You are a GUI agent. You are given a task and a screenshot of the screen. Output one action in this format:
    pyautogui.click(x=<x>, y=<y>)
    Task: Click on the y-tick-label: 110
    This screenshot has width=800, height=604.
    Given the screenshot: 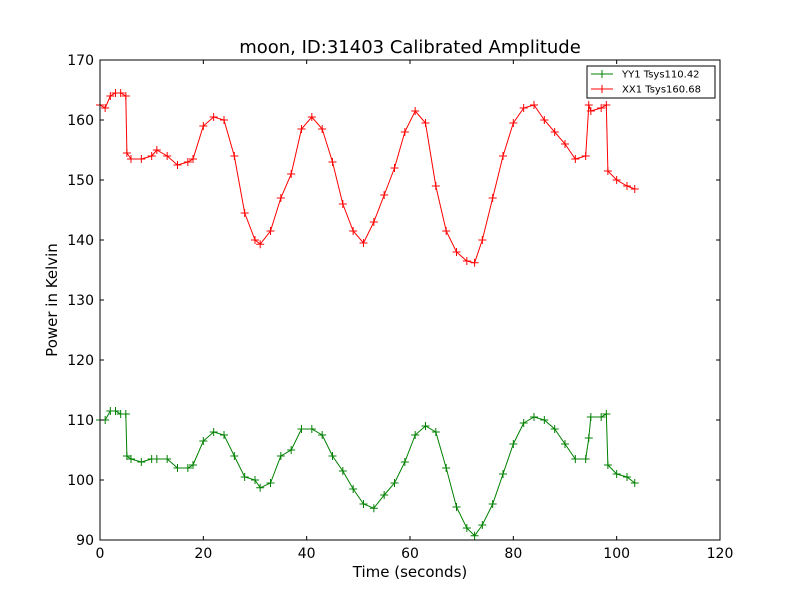 What is the action you would take?
    pyautogui.click(x=80, y=421)
    